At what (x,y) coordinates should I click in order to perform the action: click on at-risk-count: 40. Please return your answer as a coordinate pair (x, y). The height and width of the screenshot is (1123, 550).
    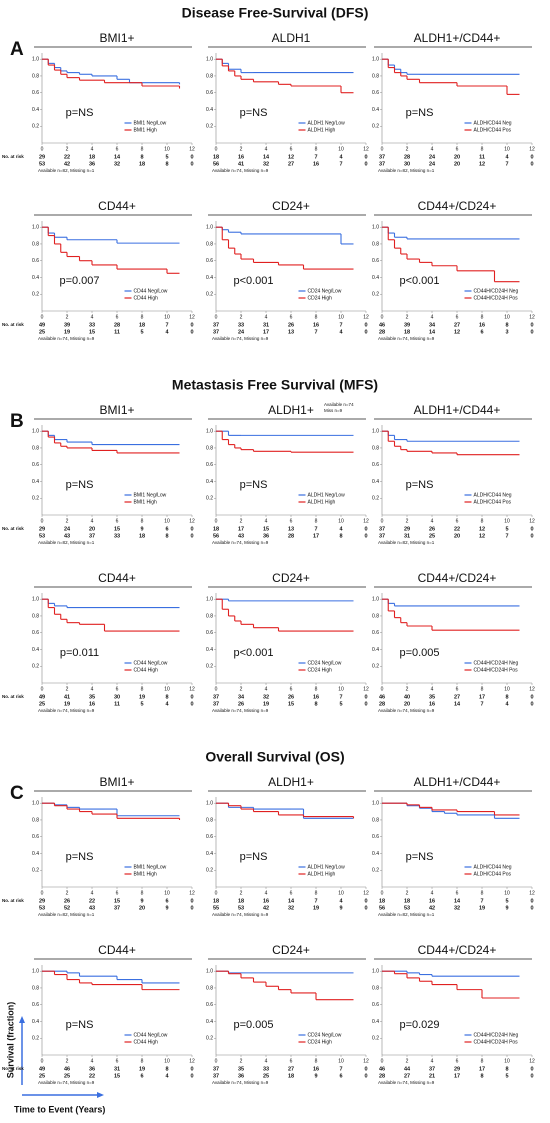
    Looking at the image, I should click on (407, 697).